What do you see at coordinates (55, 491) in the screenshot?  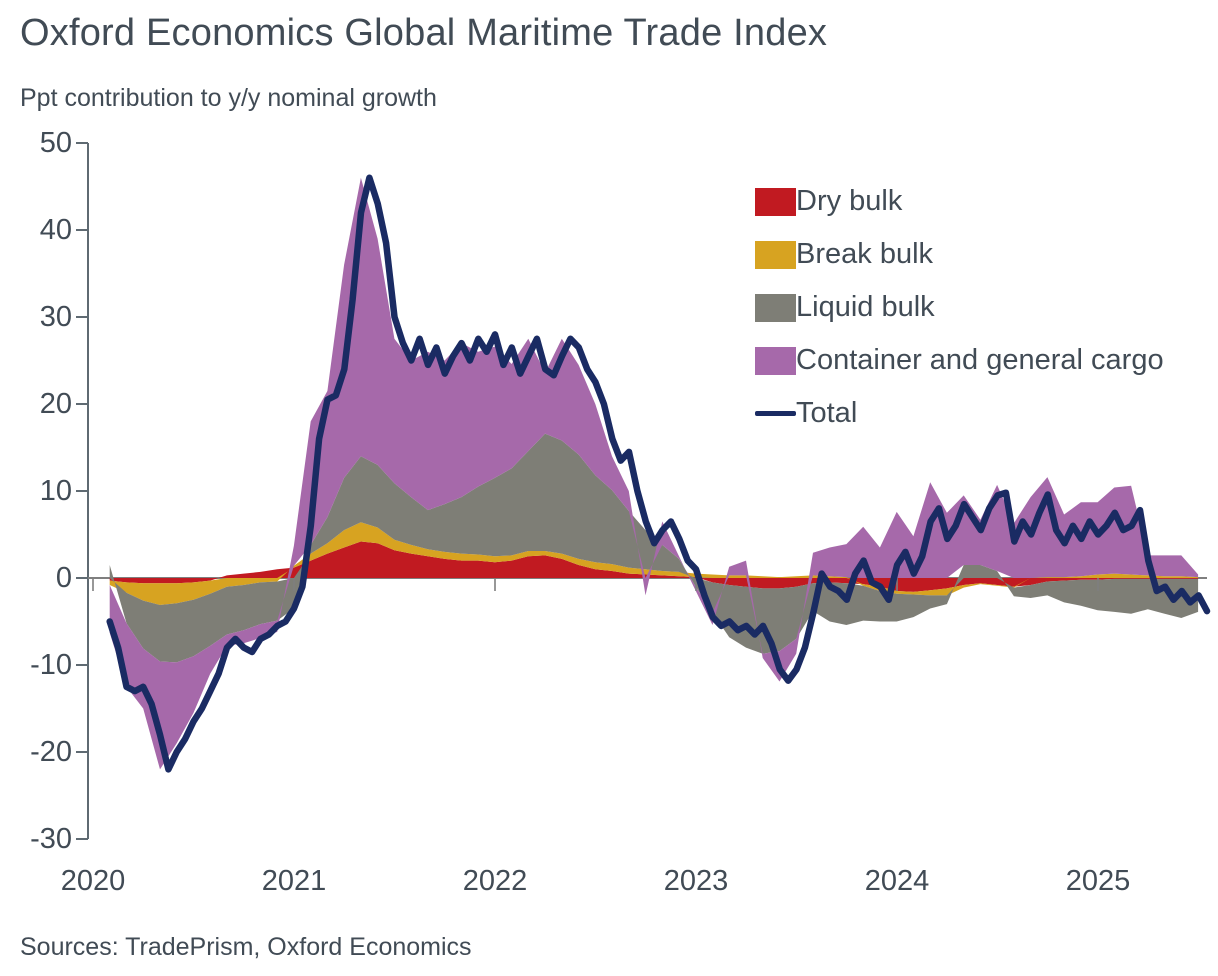 I see `y-axis-label: 10` at bounding box center [55, 491].